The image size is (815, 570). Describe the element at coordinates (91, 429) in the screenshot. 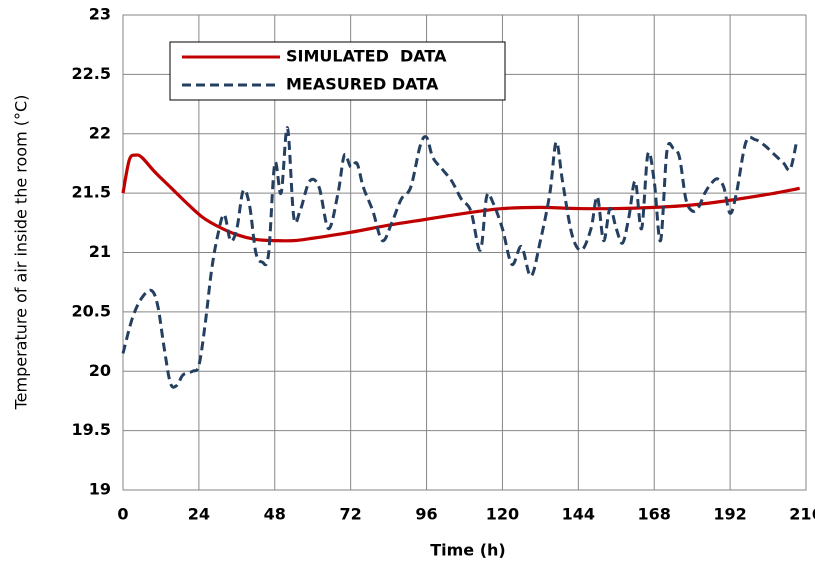

I see `y-tick-label: 19.5` at that location.